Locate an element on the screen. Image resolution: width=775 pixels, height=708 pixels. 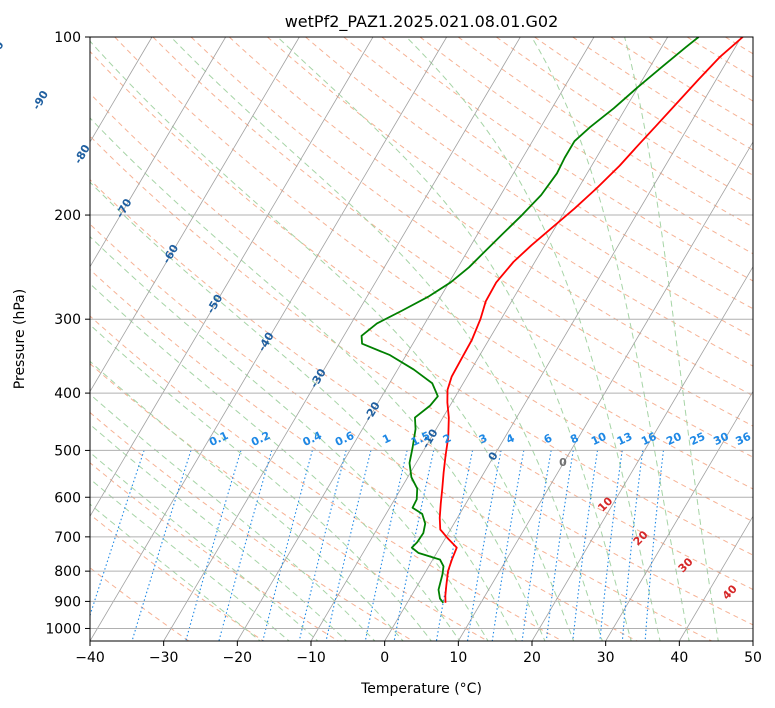
mixing-ratio-label: 36 is located at coordinates (744, 439).